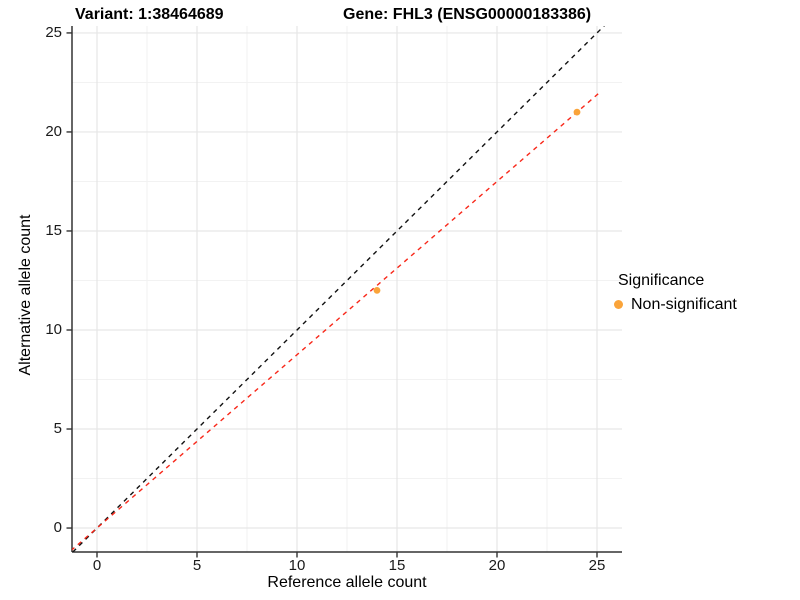 This screenshot has width=800, height=600. What do you see at coordinates (675, 292) in the screenshot?
I see `legend: Significance Non-significant` at bounding box center [675, 292].